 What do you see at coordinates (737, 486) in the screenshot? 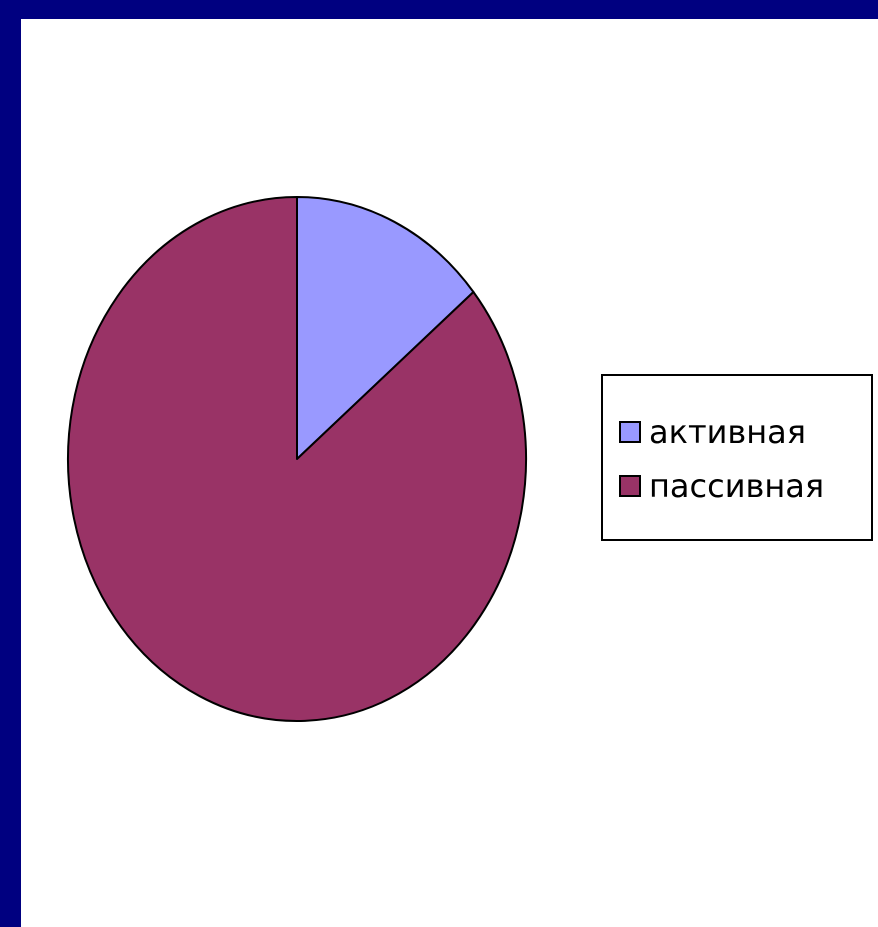
I see `legend-label-passive: пассивная` at bounding box center [737, 486].